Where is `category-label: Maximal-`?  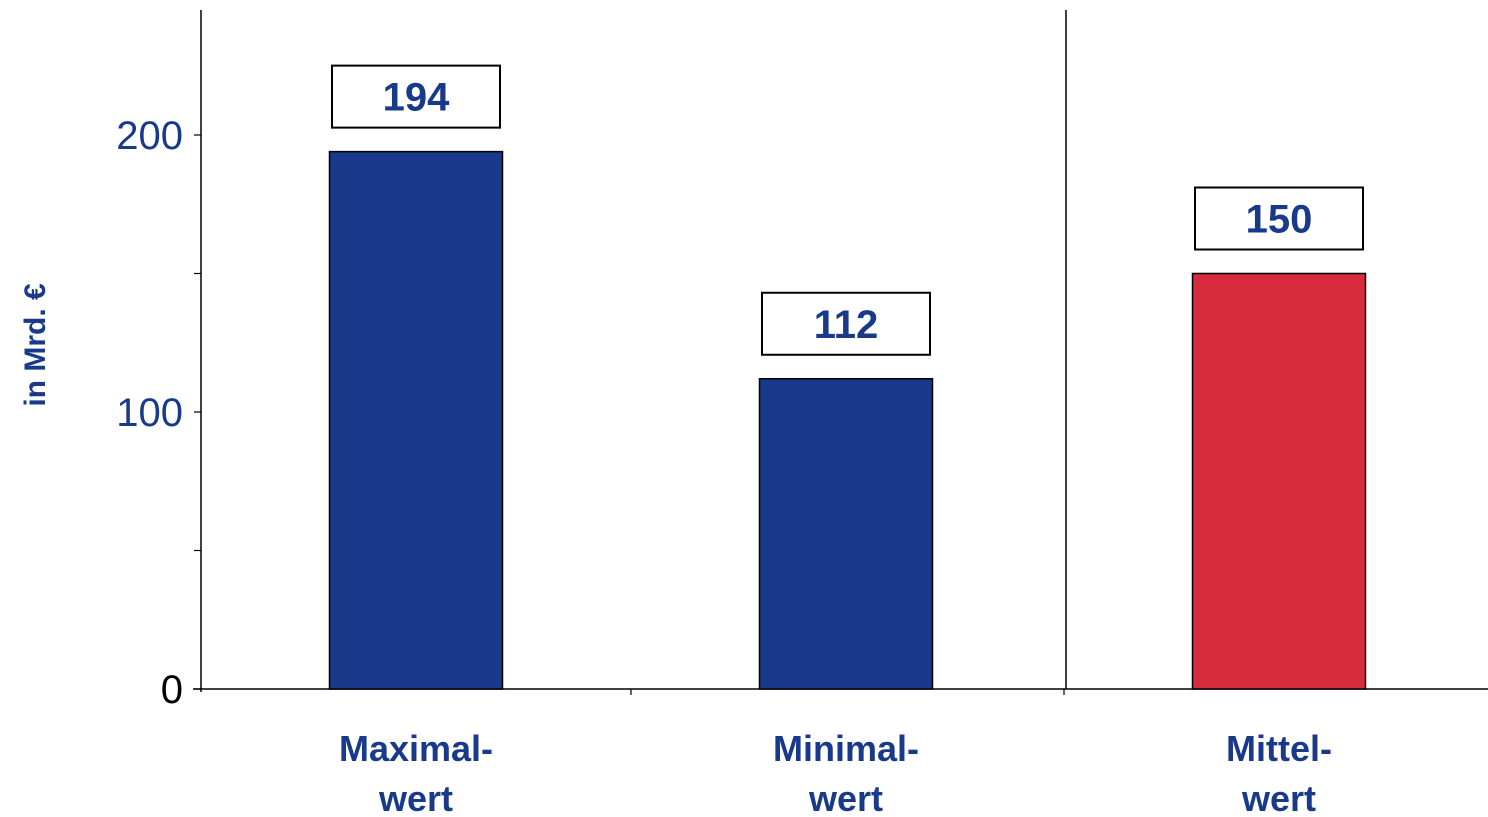
category-label: Maximal- is located at coordinates (416, 748).